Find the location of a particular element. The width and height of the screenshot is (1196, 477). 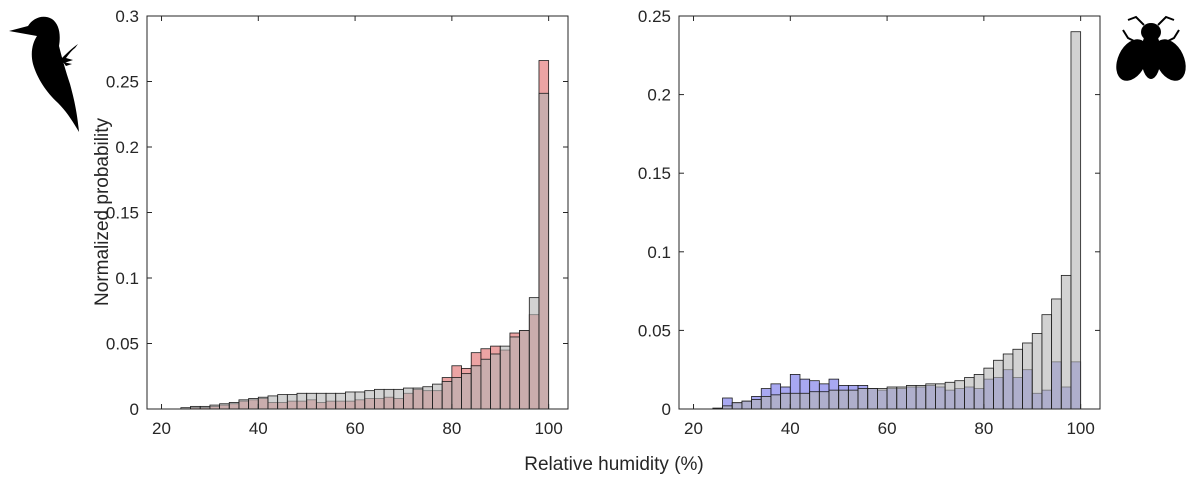

left-xtick-label-20: 20 is located at coordinates (161, 428).